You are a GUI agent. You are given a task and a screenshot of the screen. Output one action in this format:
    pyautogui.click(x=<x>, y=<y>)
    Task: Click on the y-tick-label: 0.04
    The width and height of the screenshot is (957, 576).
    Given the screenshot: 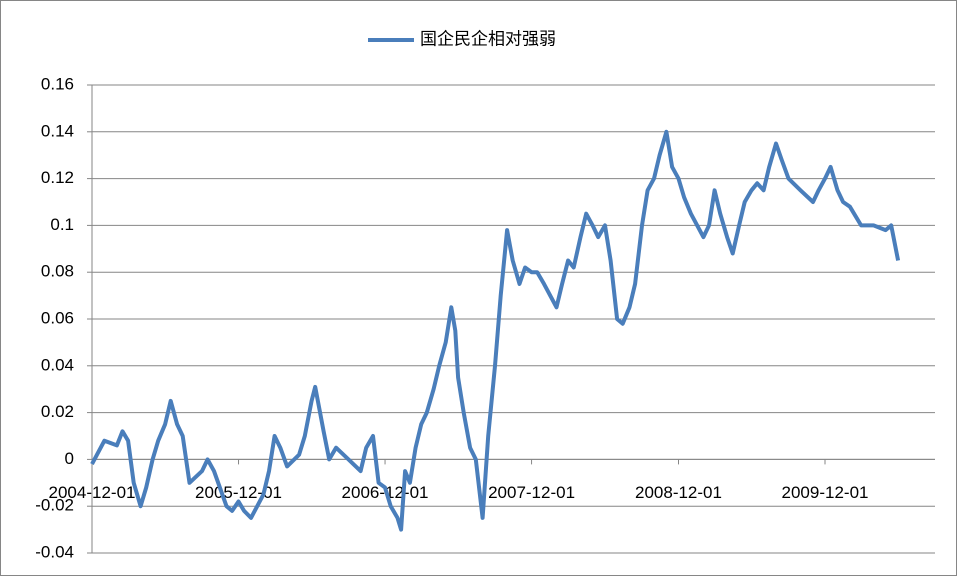 What is the action you would take?
    pyautogui.click(x=57, y=364)
    